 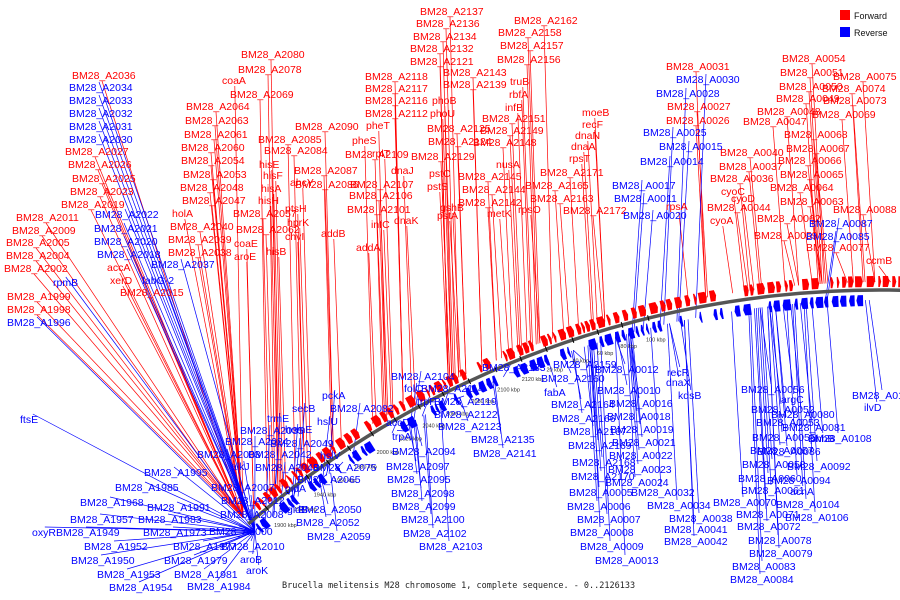 I want to click on forward-label-120: BM28_A0068, so click(x=816, y=135).